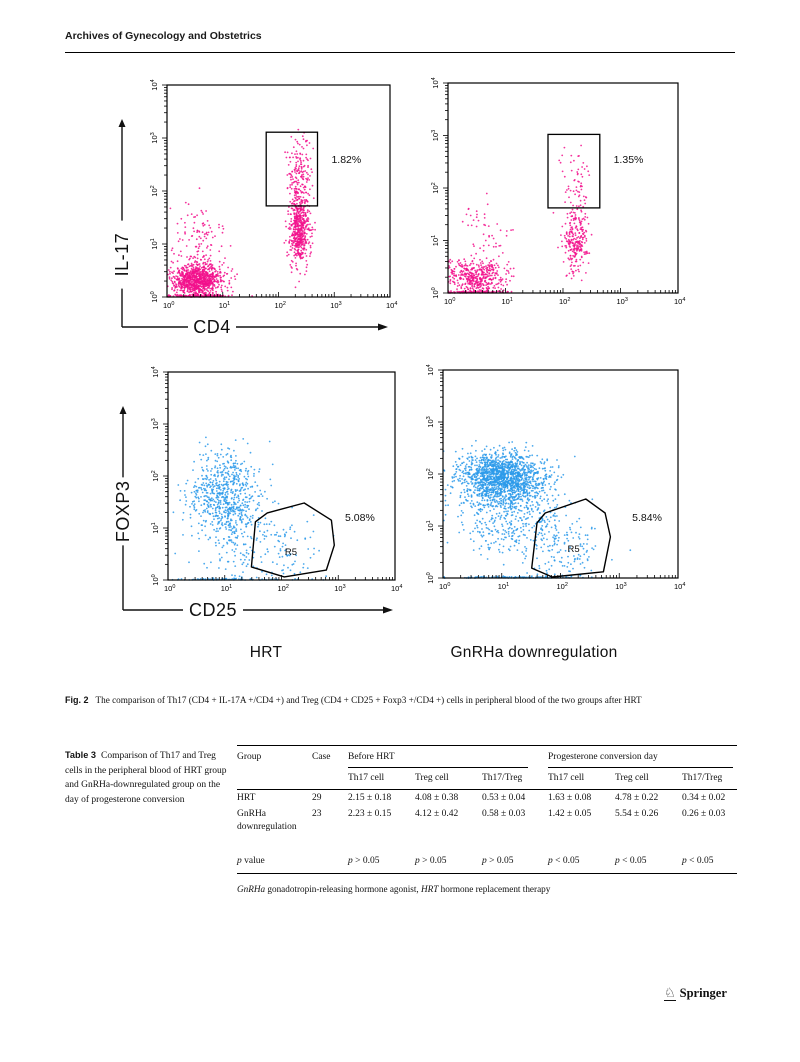 This screenshot has height=1062, width=800. I want to click on table-cell: 1.42 ± 0.05, so click(570, 814).